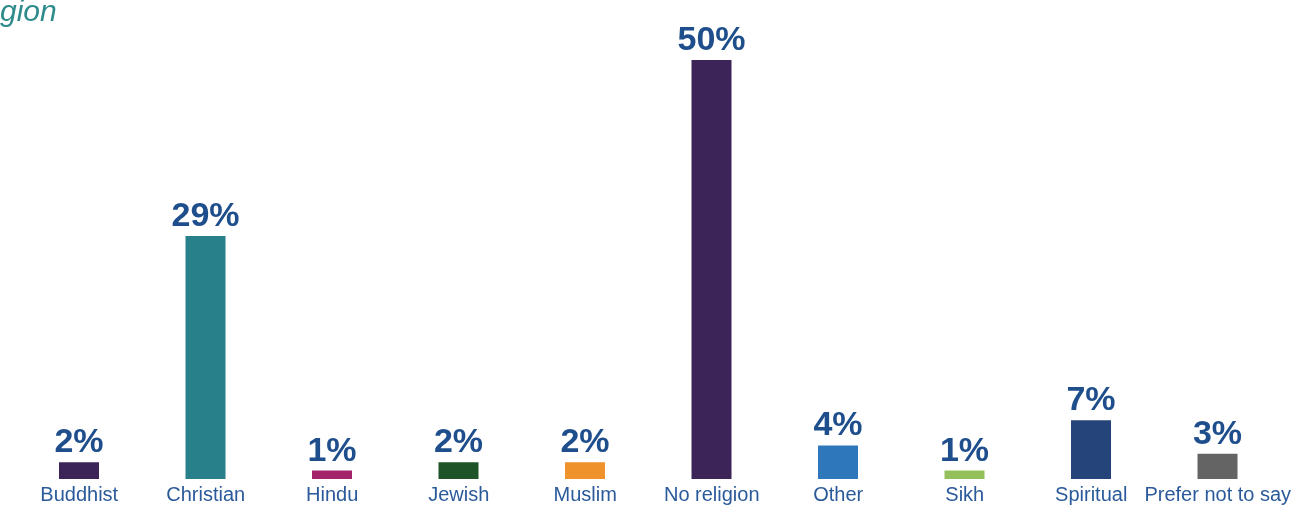 The height and width of the screenshot is (527, 1311). What do you see at coordinates (1091, 494) in the screenshot?
I see `x-tick-label: Spiritual` at bounding box center [1091, 494].